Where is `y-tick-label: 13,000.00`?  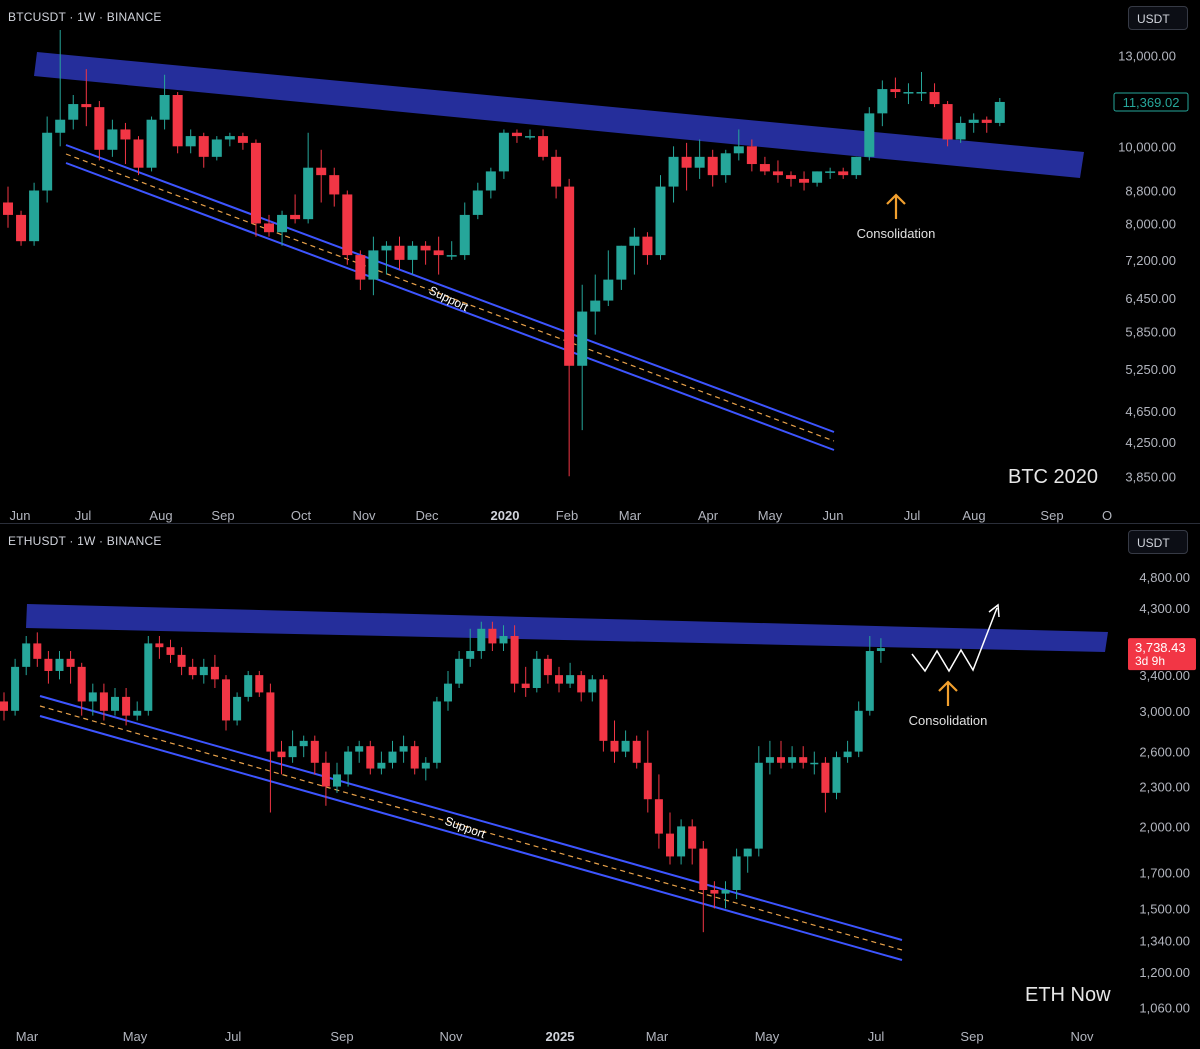
y-tick-label: 13,000.00 is located at coordinates (1147, 56).